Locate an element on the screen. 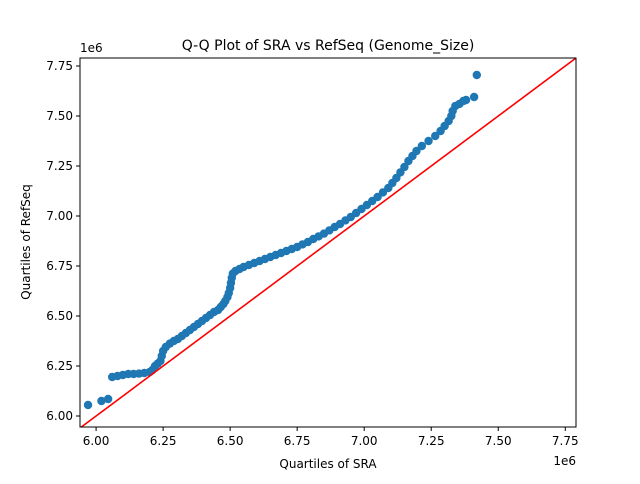  chart-title: Q-Q Plot of SRA vs RefSeq (Genome_Size) is located at coordinates (328, 46).